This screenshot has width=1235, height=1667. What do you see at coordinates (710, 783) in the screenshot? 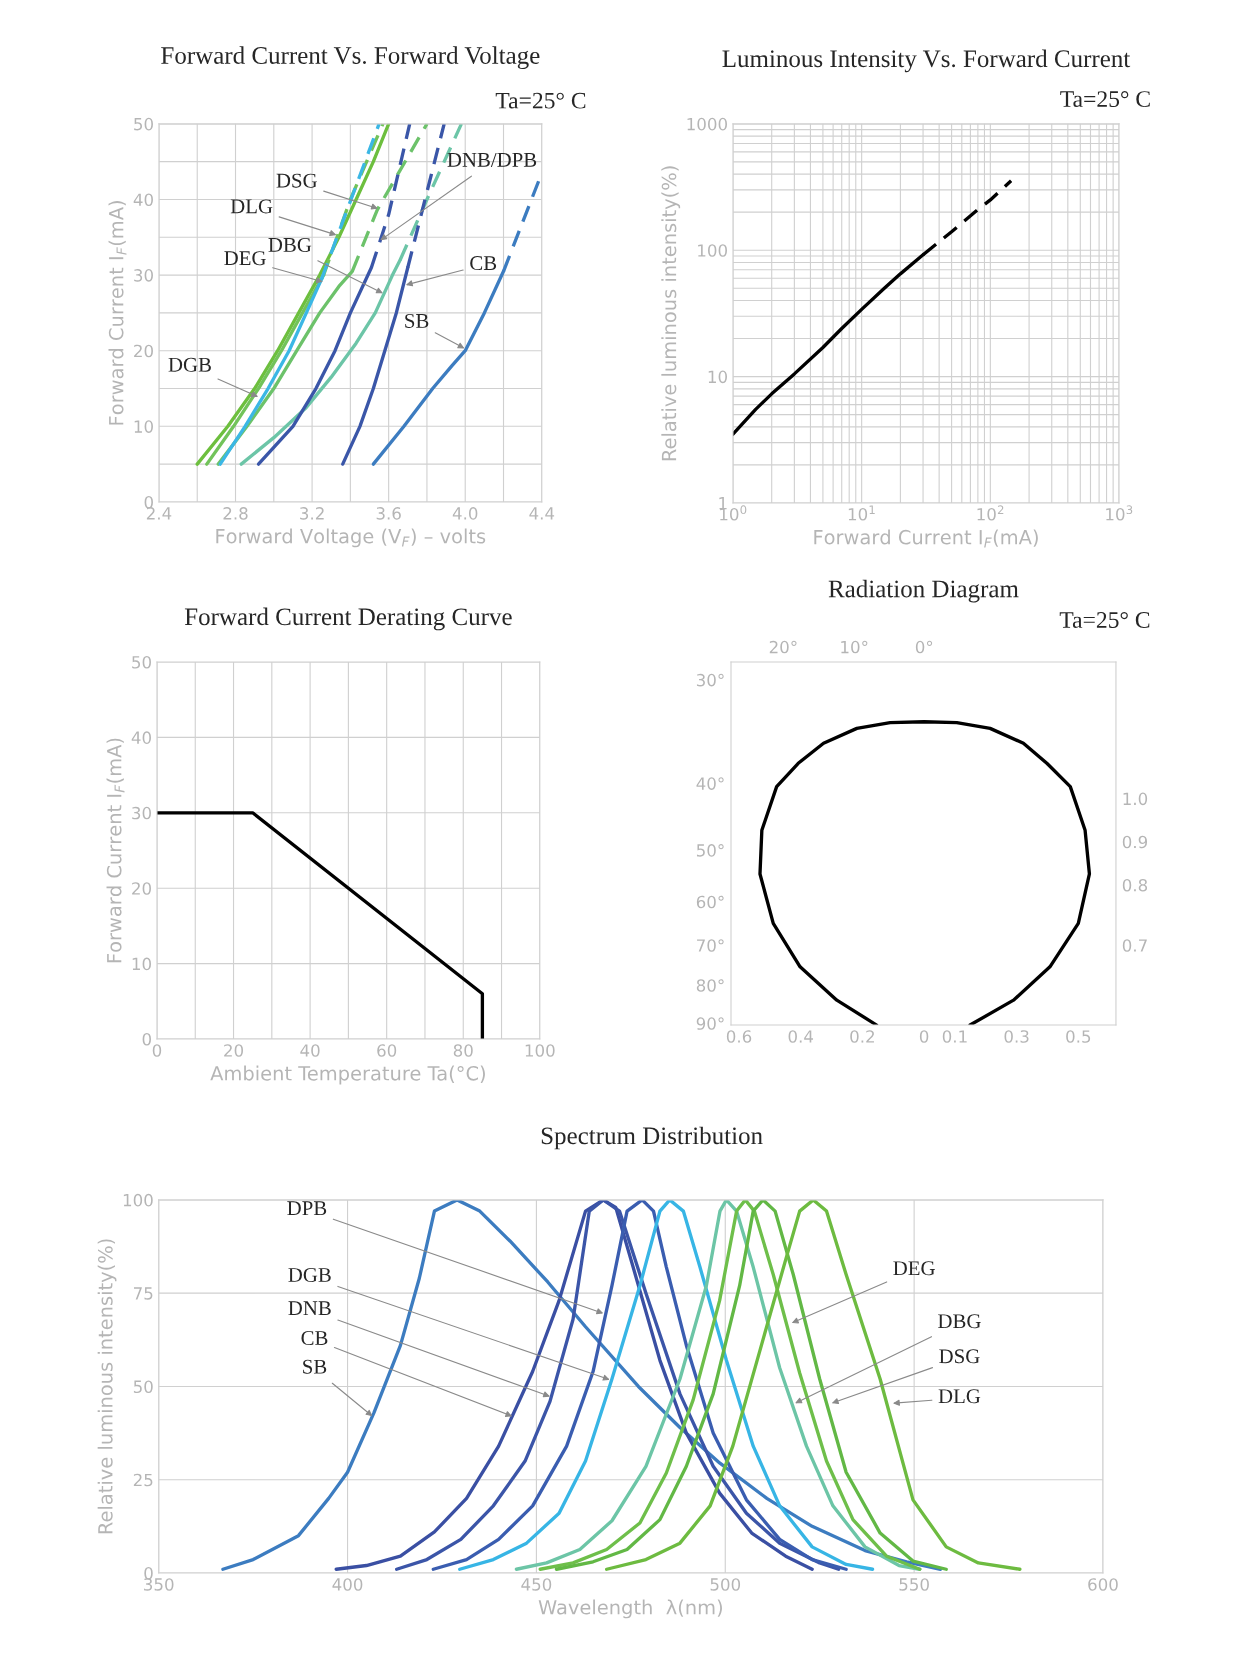
I see `text: 40°` at bounding box center [710, 783].